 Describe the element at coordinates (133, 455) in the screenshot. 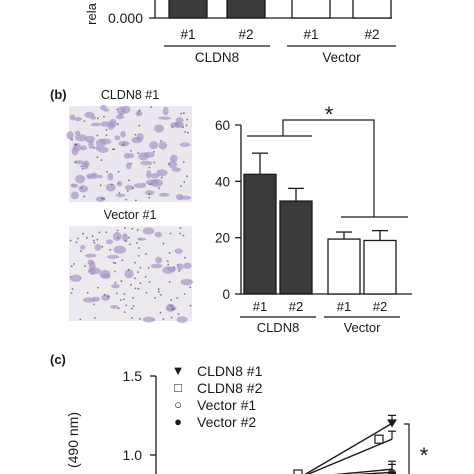

I see `panel-c-ytick-1.0: 1.0` at that location.